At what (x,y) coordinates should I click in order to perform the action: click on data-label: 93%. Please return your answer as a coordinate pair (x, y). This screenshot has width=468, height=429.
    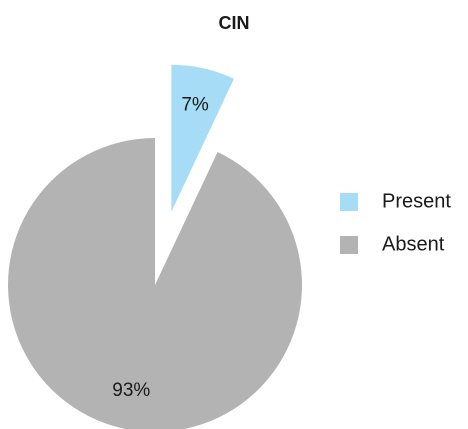
    Looking at the image, I should click on (131, 390).